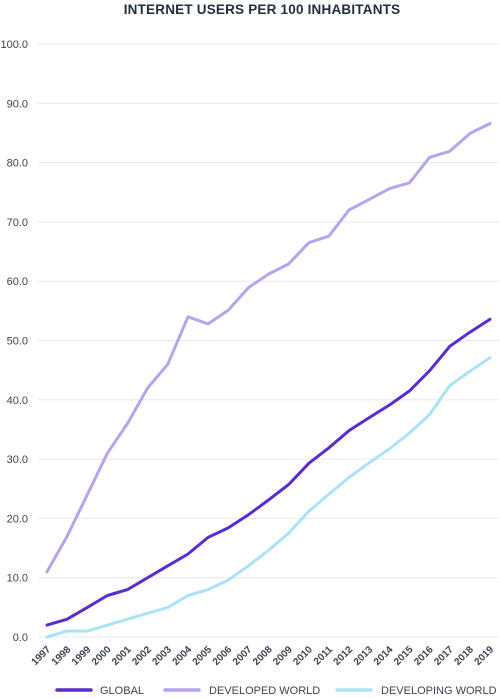 This screenshot has height=698, width=500. What do you see at coordinates (102, 656) in the screenshot?
I see `x-tick-label: 2000` at bounding box center [102, 656].